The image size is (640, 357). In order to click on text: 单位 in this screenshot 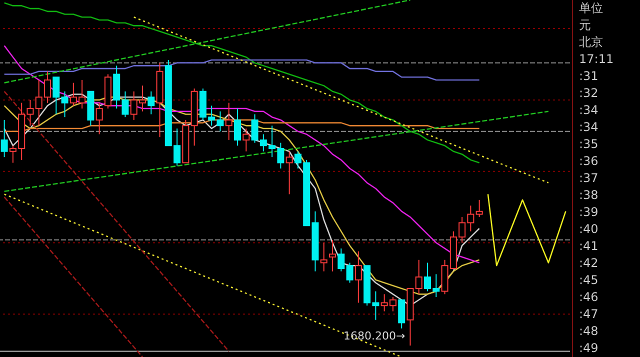, I will do `click(591, 8)`.